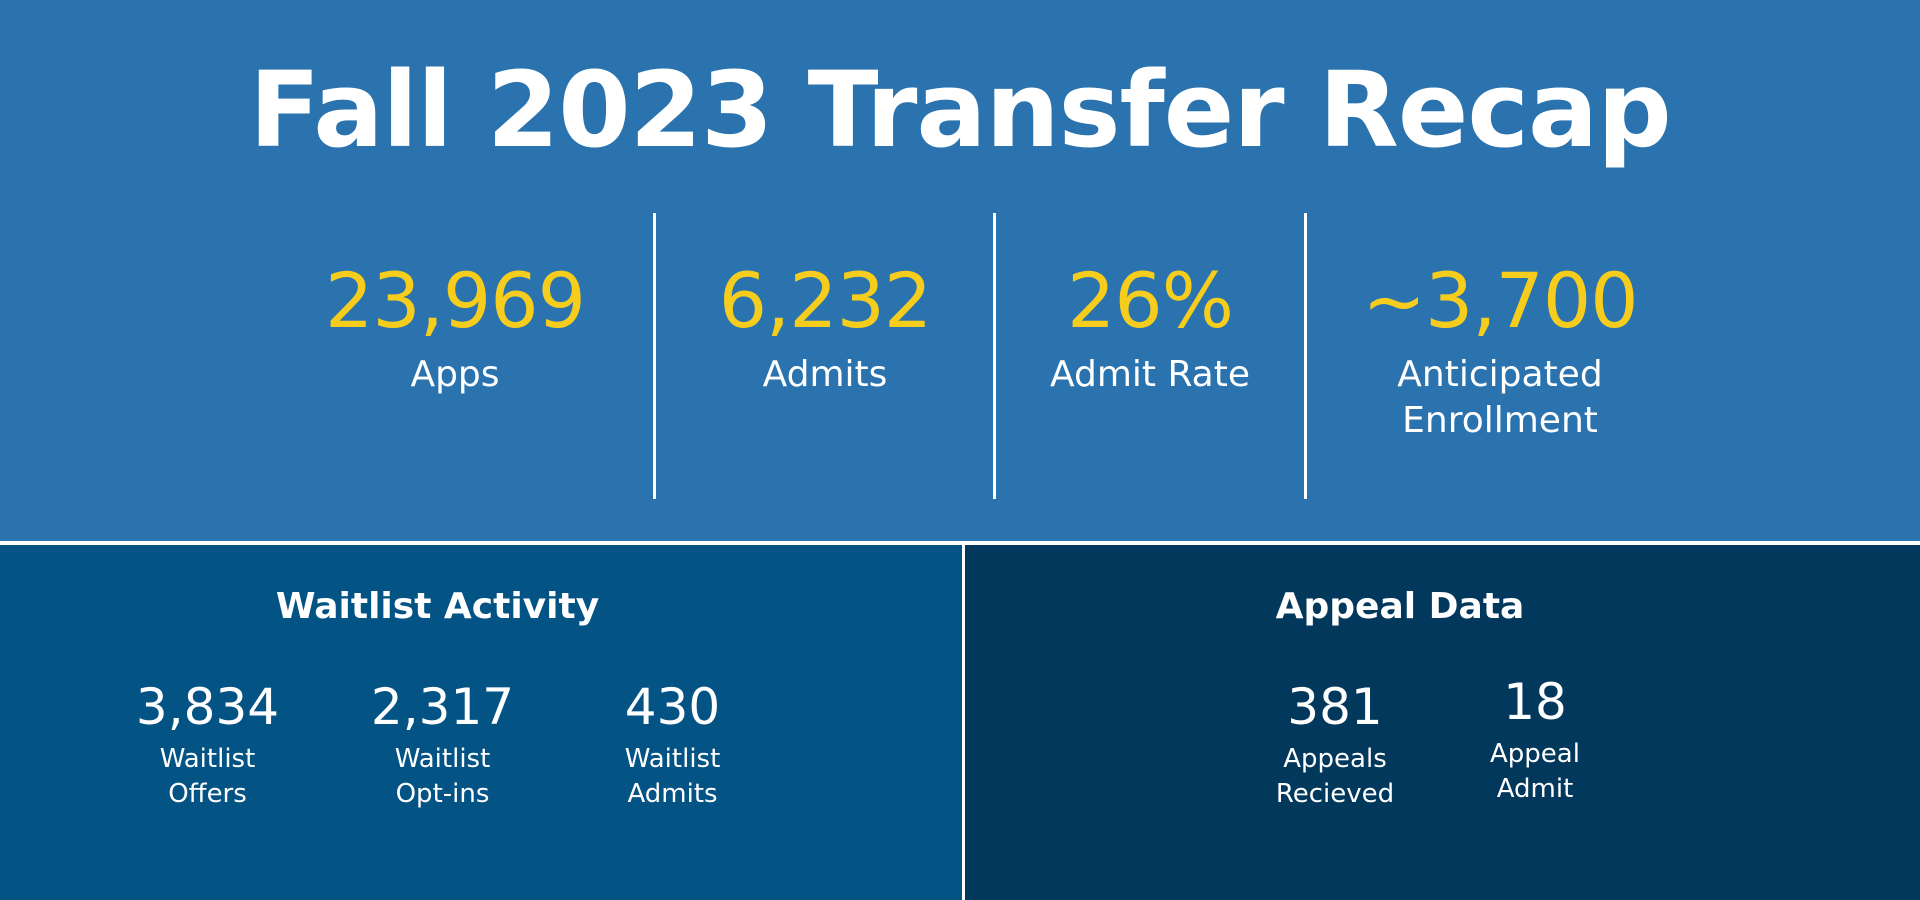 This screenshot has height=900, width=1920. I want to click on stat-anticipated-enrollment: ~3,700 Anticipated Enrollment, so click(1500, 351).